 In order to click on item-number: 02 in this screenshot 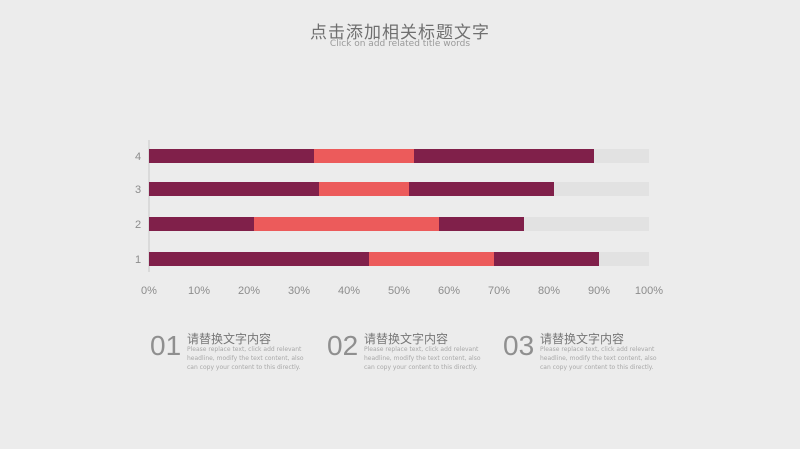, I will do `click(343, 345)`.